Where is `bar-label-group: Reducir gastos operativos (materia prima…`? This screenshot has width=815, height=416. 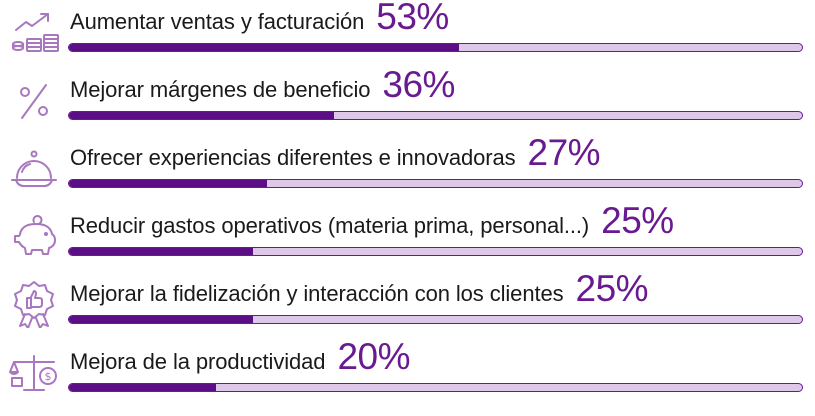 bar-label-group: Reducir gastos operativos (materia prima… is located at coordinates (372, 221).